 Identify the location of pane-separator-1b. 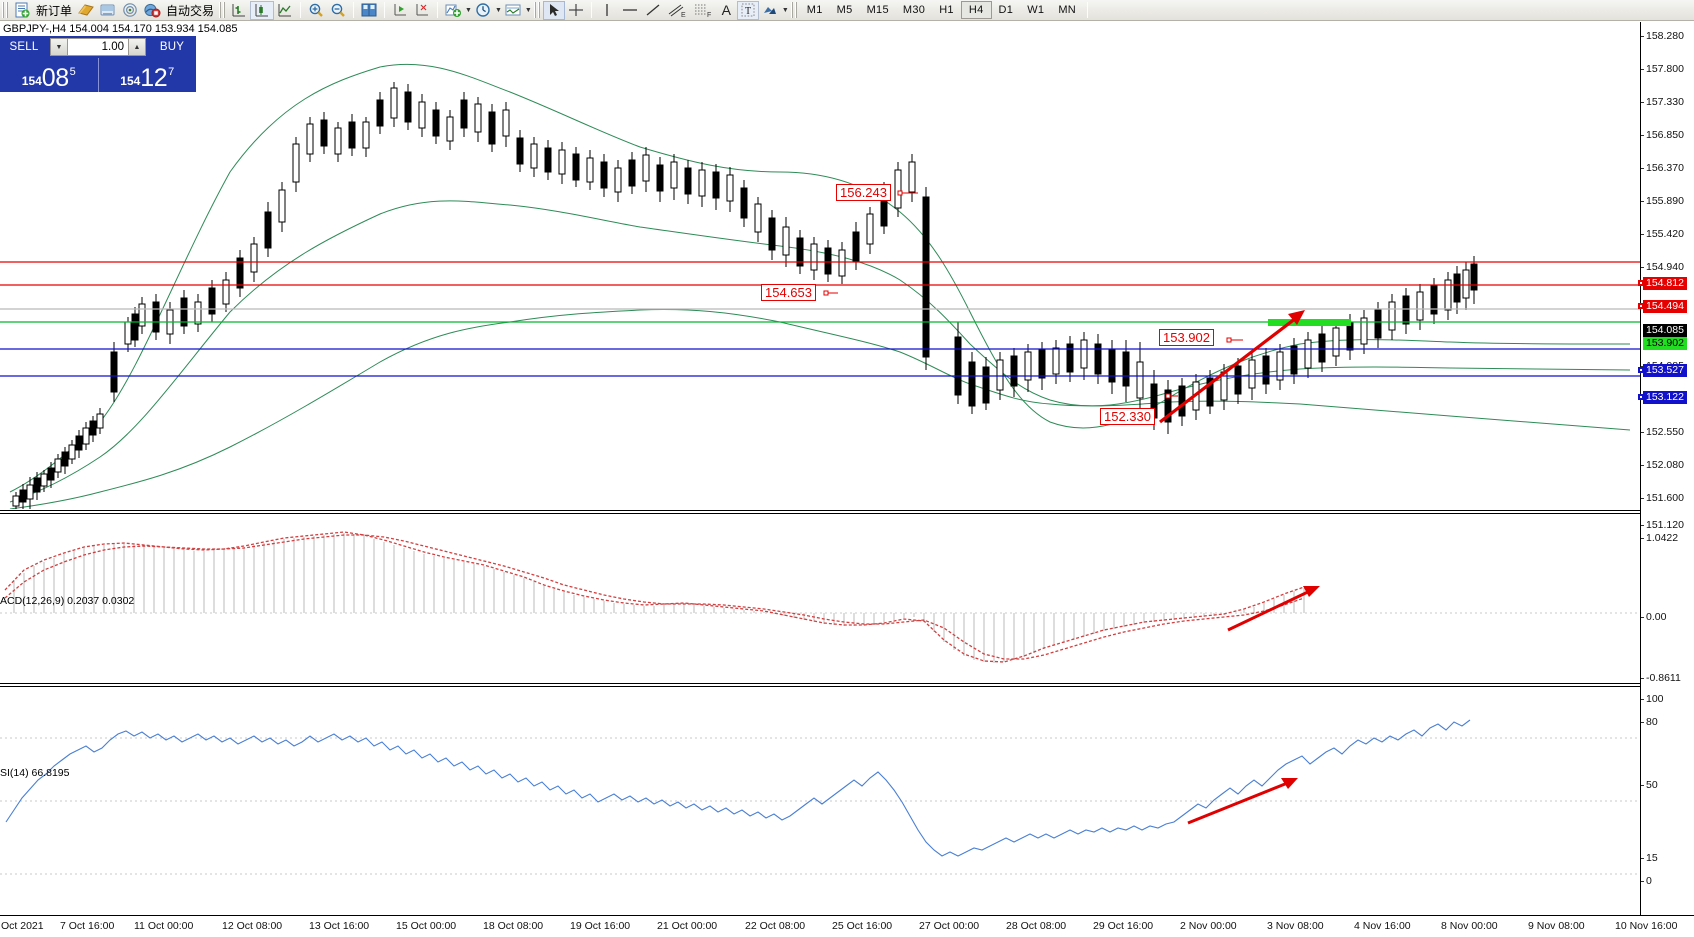
(820, 513).